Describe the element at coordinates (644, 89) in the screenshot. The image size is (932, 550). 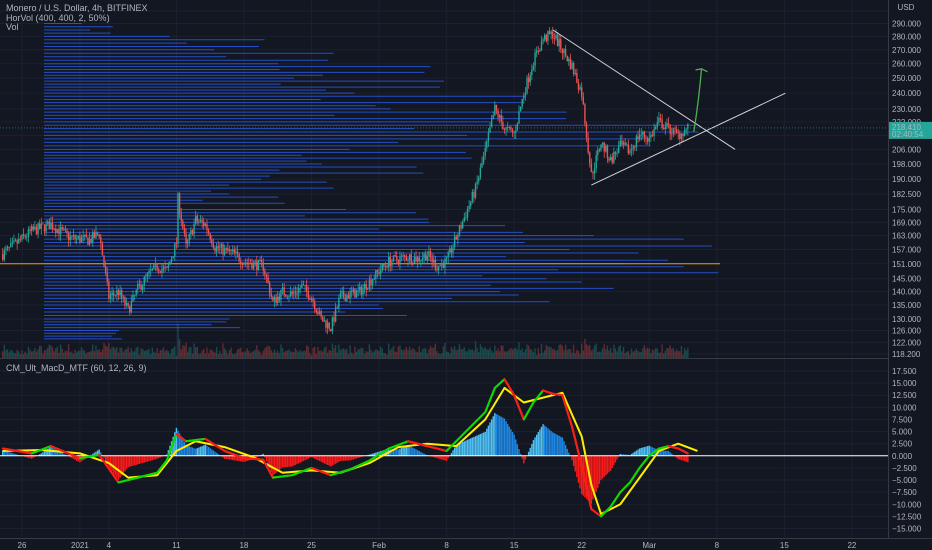
I see `triangle-upper-trendline` at that location.